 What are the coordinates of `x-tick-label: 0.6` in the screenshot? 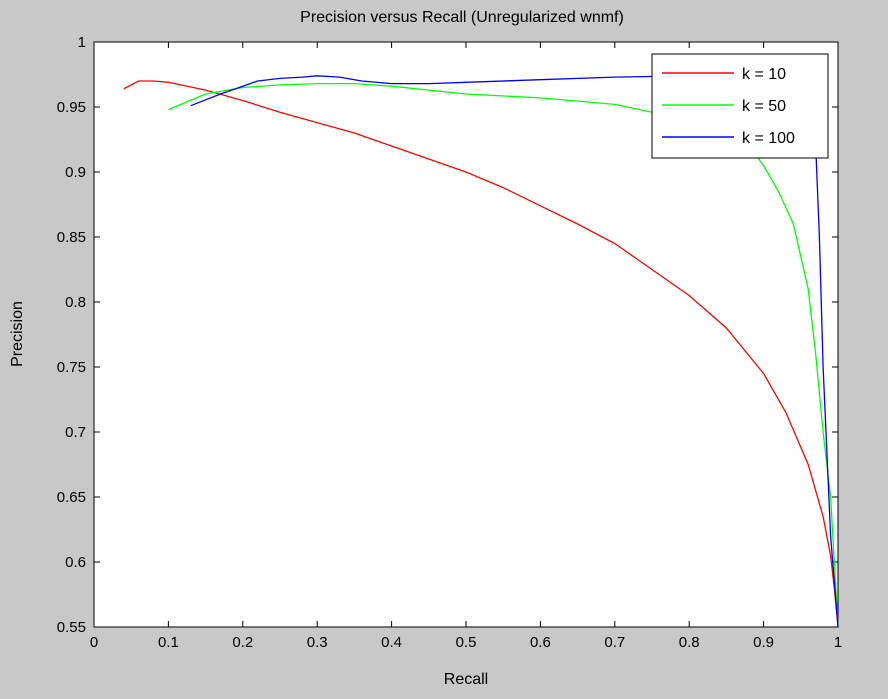 It's located at (540, 642).